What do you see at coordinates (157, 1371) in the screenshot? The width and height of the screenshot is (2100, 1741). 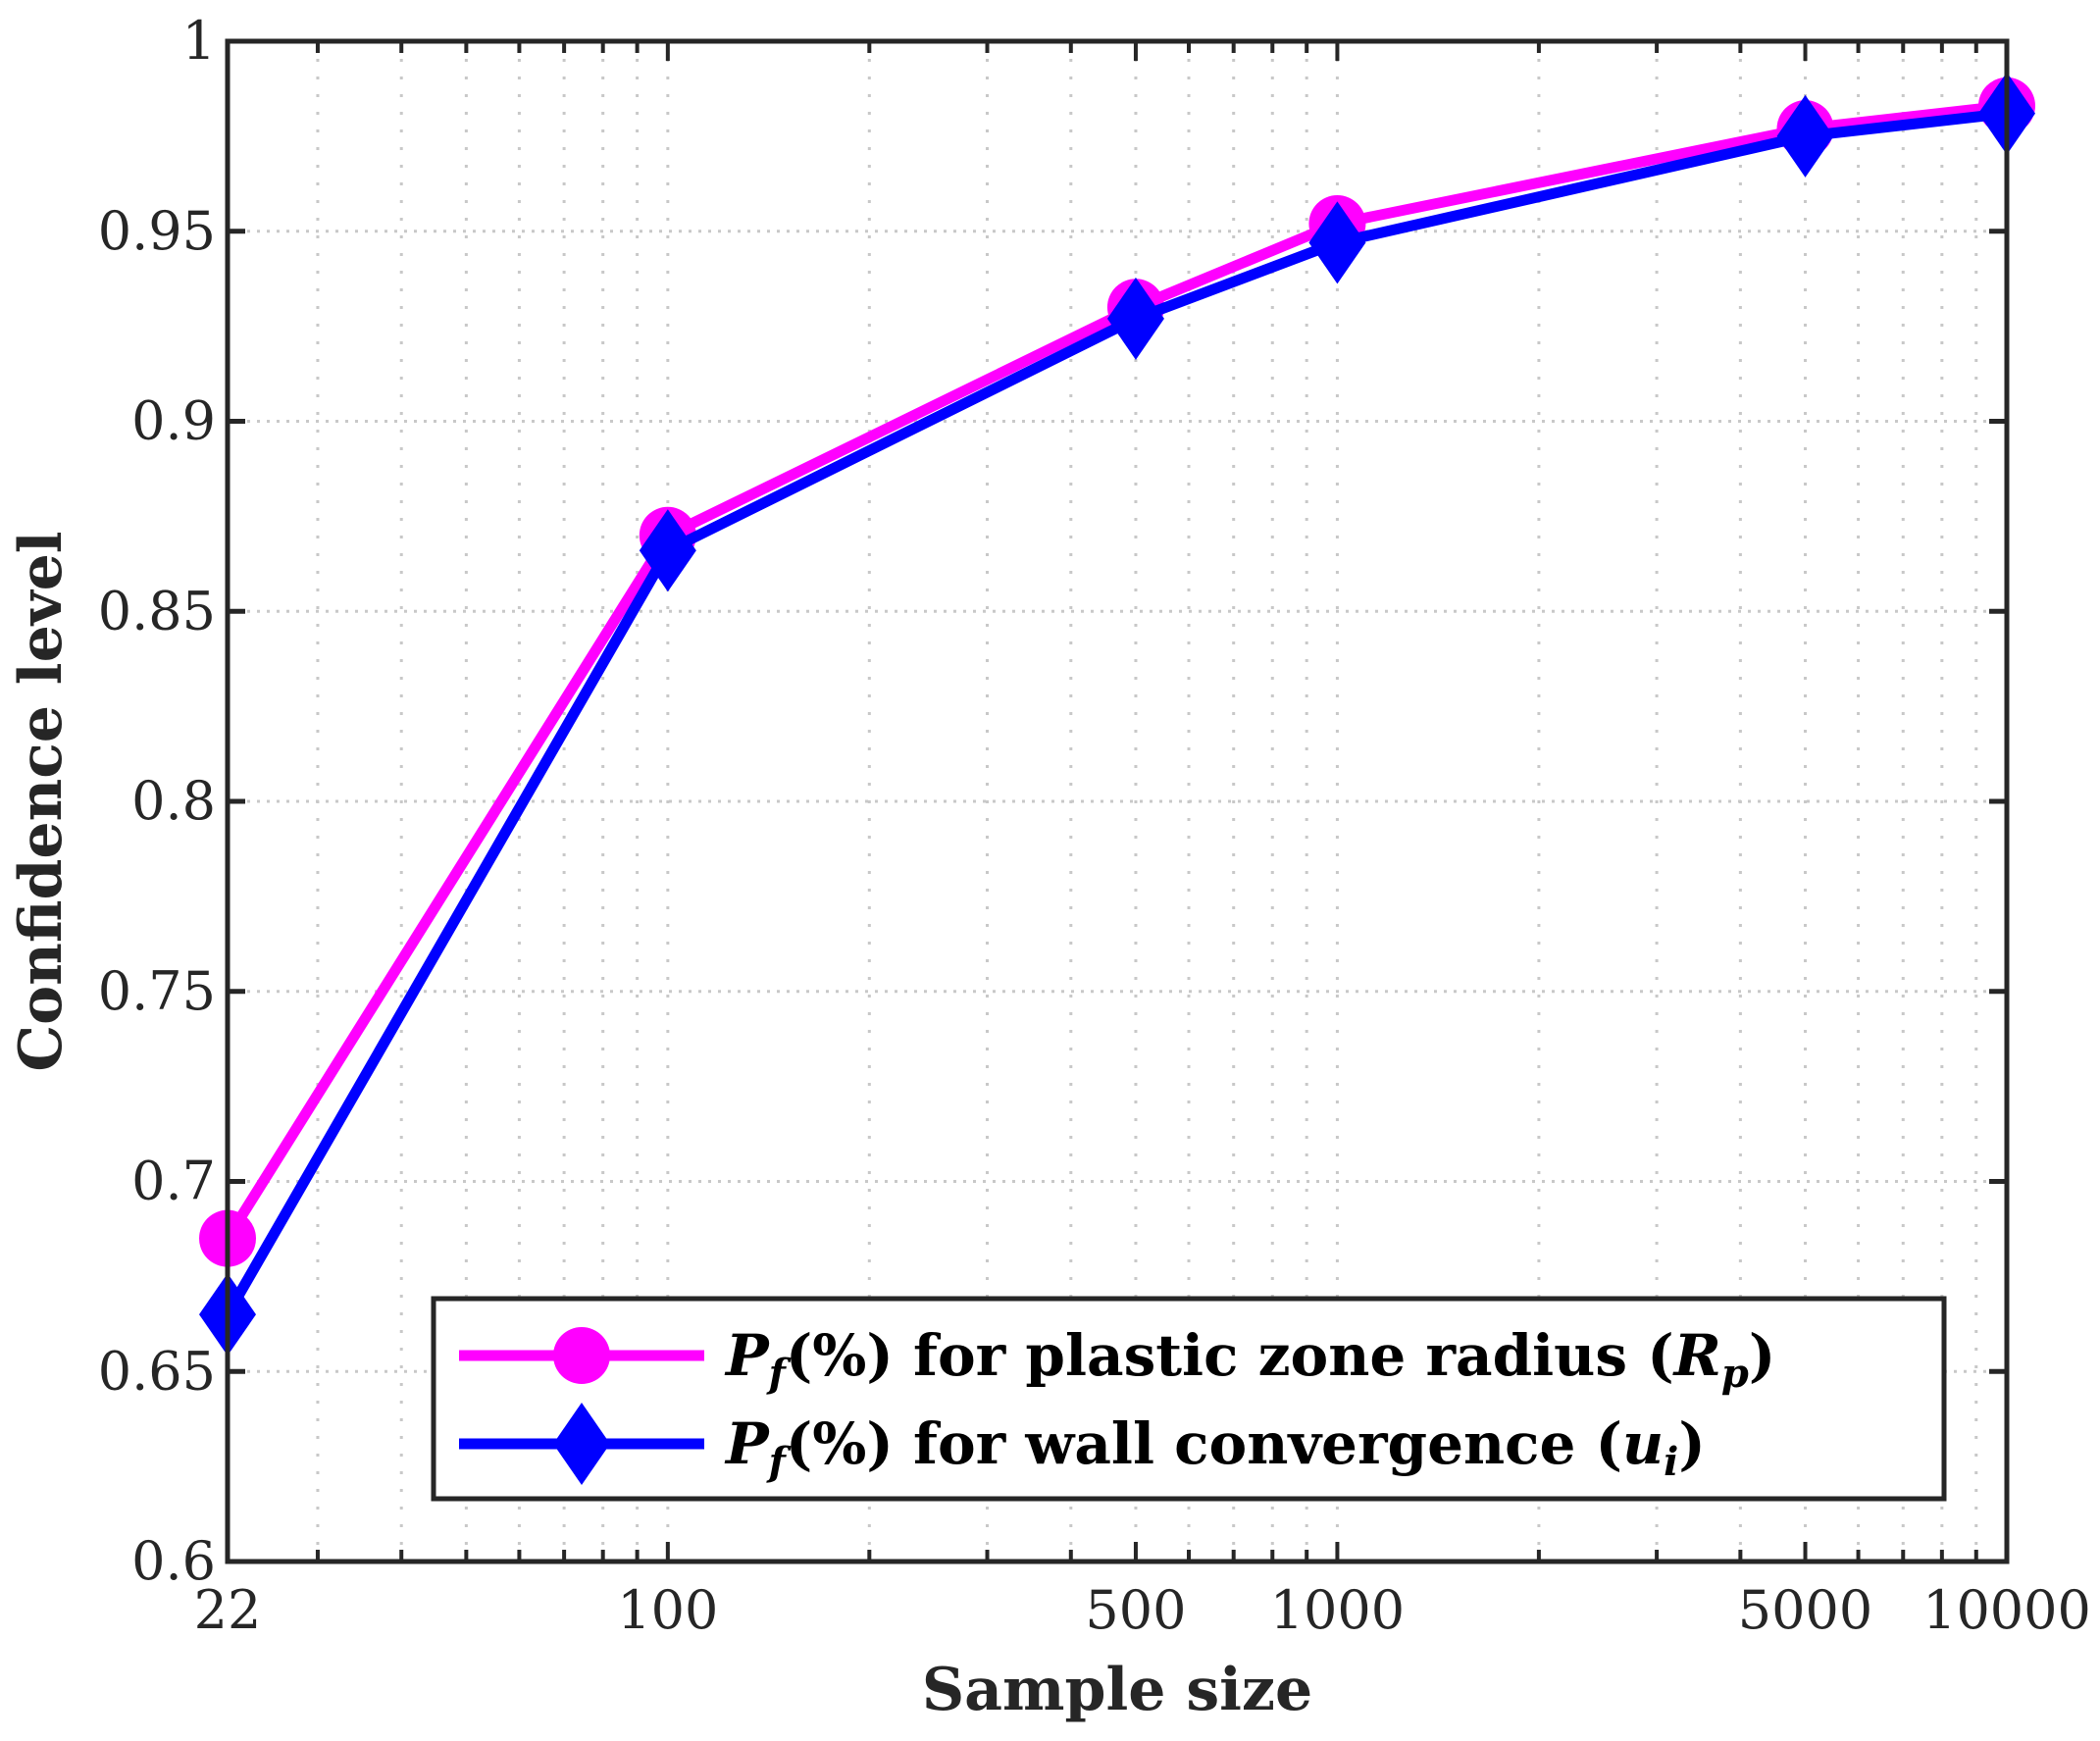 I see `y-tick-label: 0.65` at bounding box center [157, 1371].